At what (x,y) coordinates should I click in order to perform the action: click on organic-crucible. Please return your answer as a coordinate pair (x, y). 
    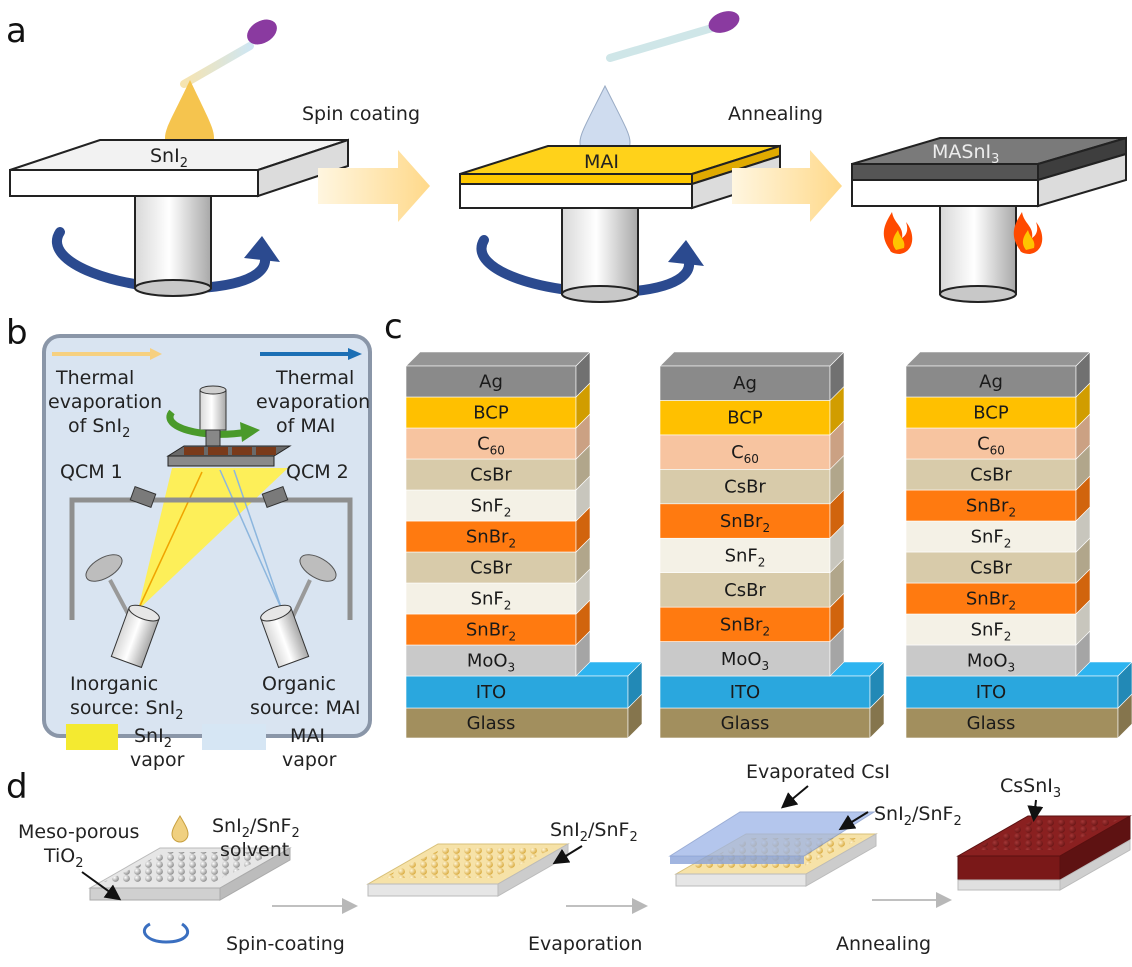
    Looking at the image, I should click on (285, 636).